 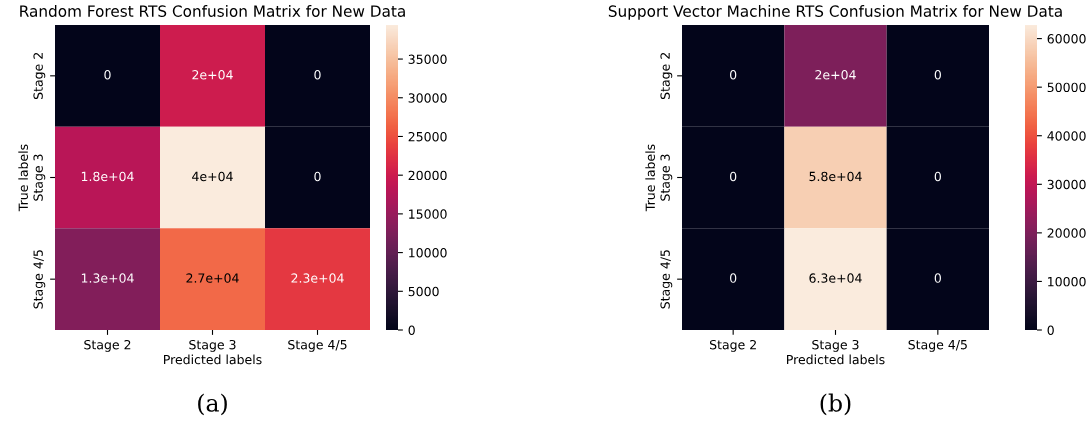 What do you see at coordinates (427, 136) in the screenshot?
I see `color-bar-label: 25000` at bounding box center [427, 136].